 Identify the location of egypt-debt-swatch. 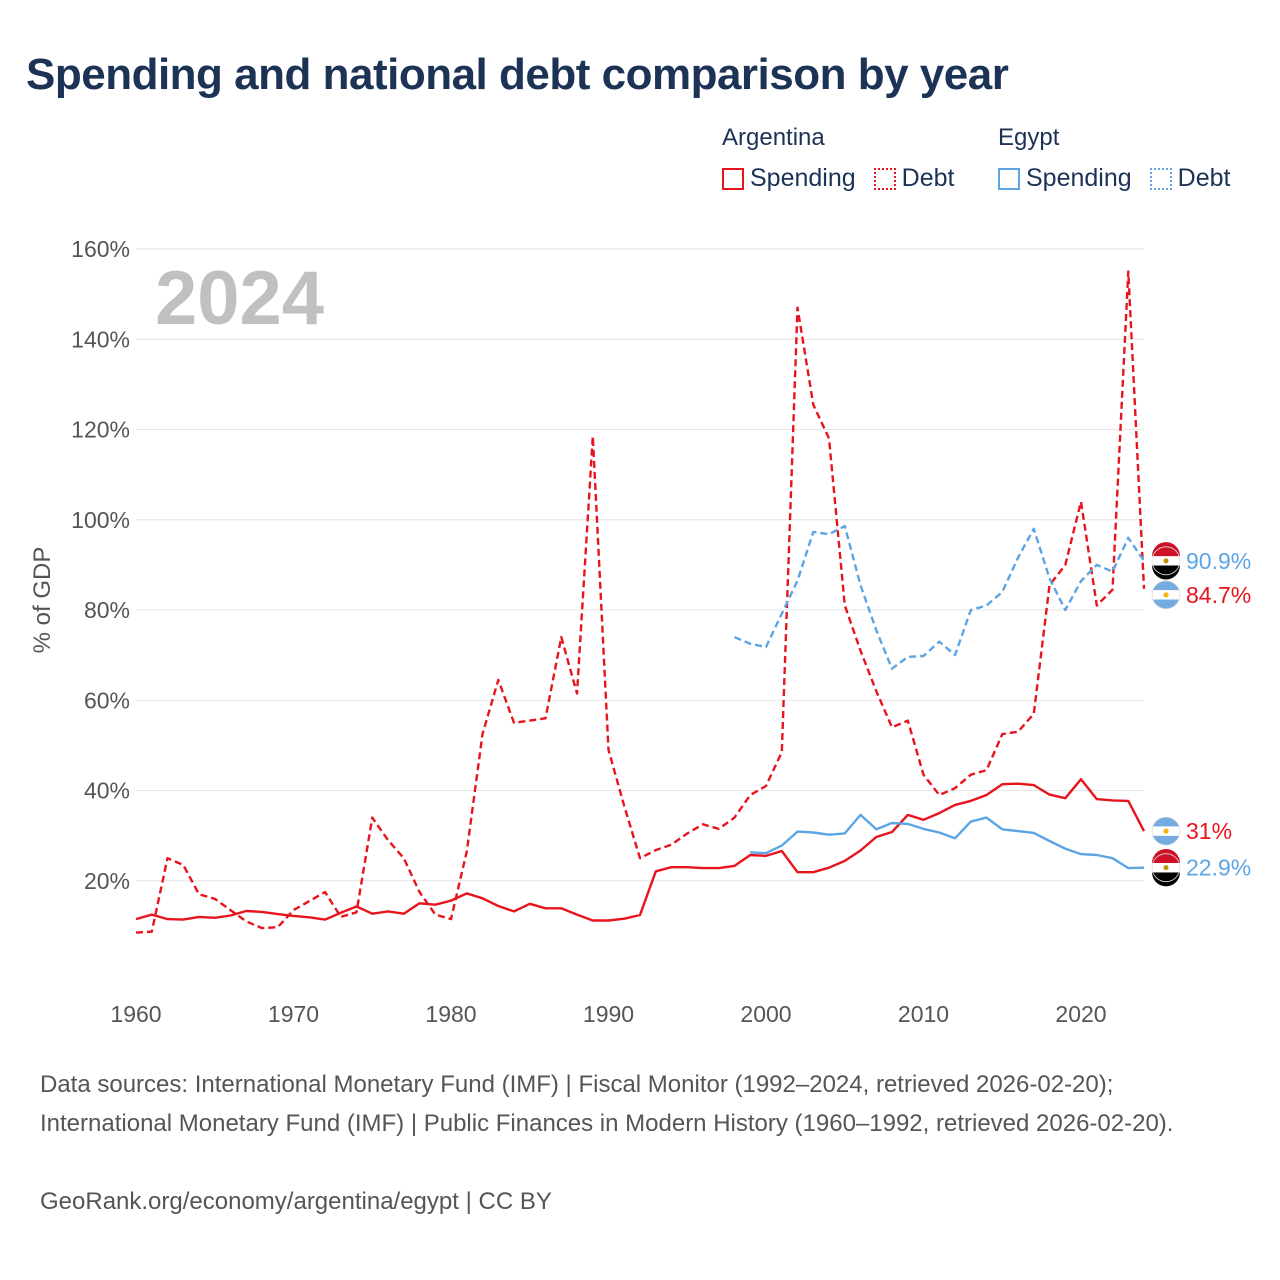
(1160, 178).